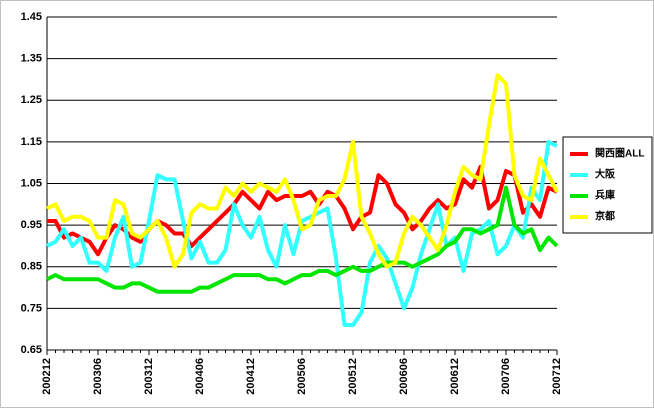 The height and width of the screenshot is (413, 654). What do you see at coordinates (149, 376) in the screenshot?
I see `x-tick-label: 200312` at bounding box center [149, 376].